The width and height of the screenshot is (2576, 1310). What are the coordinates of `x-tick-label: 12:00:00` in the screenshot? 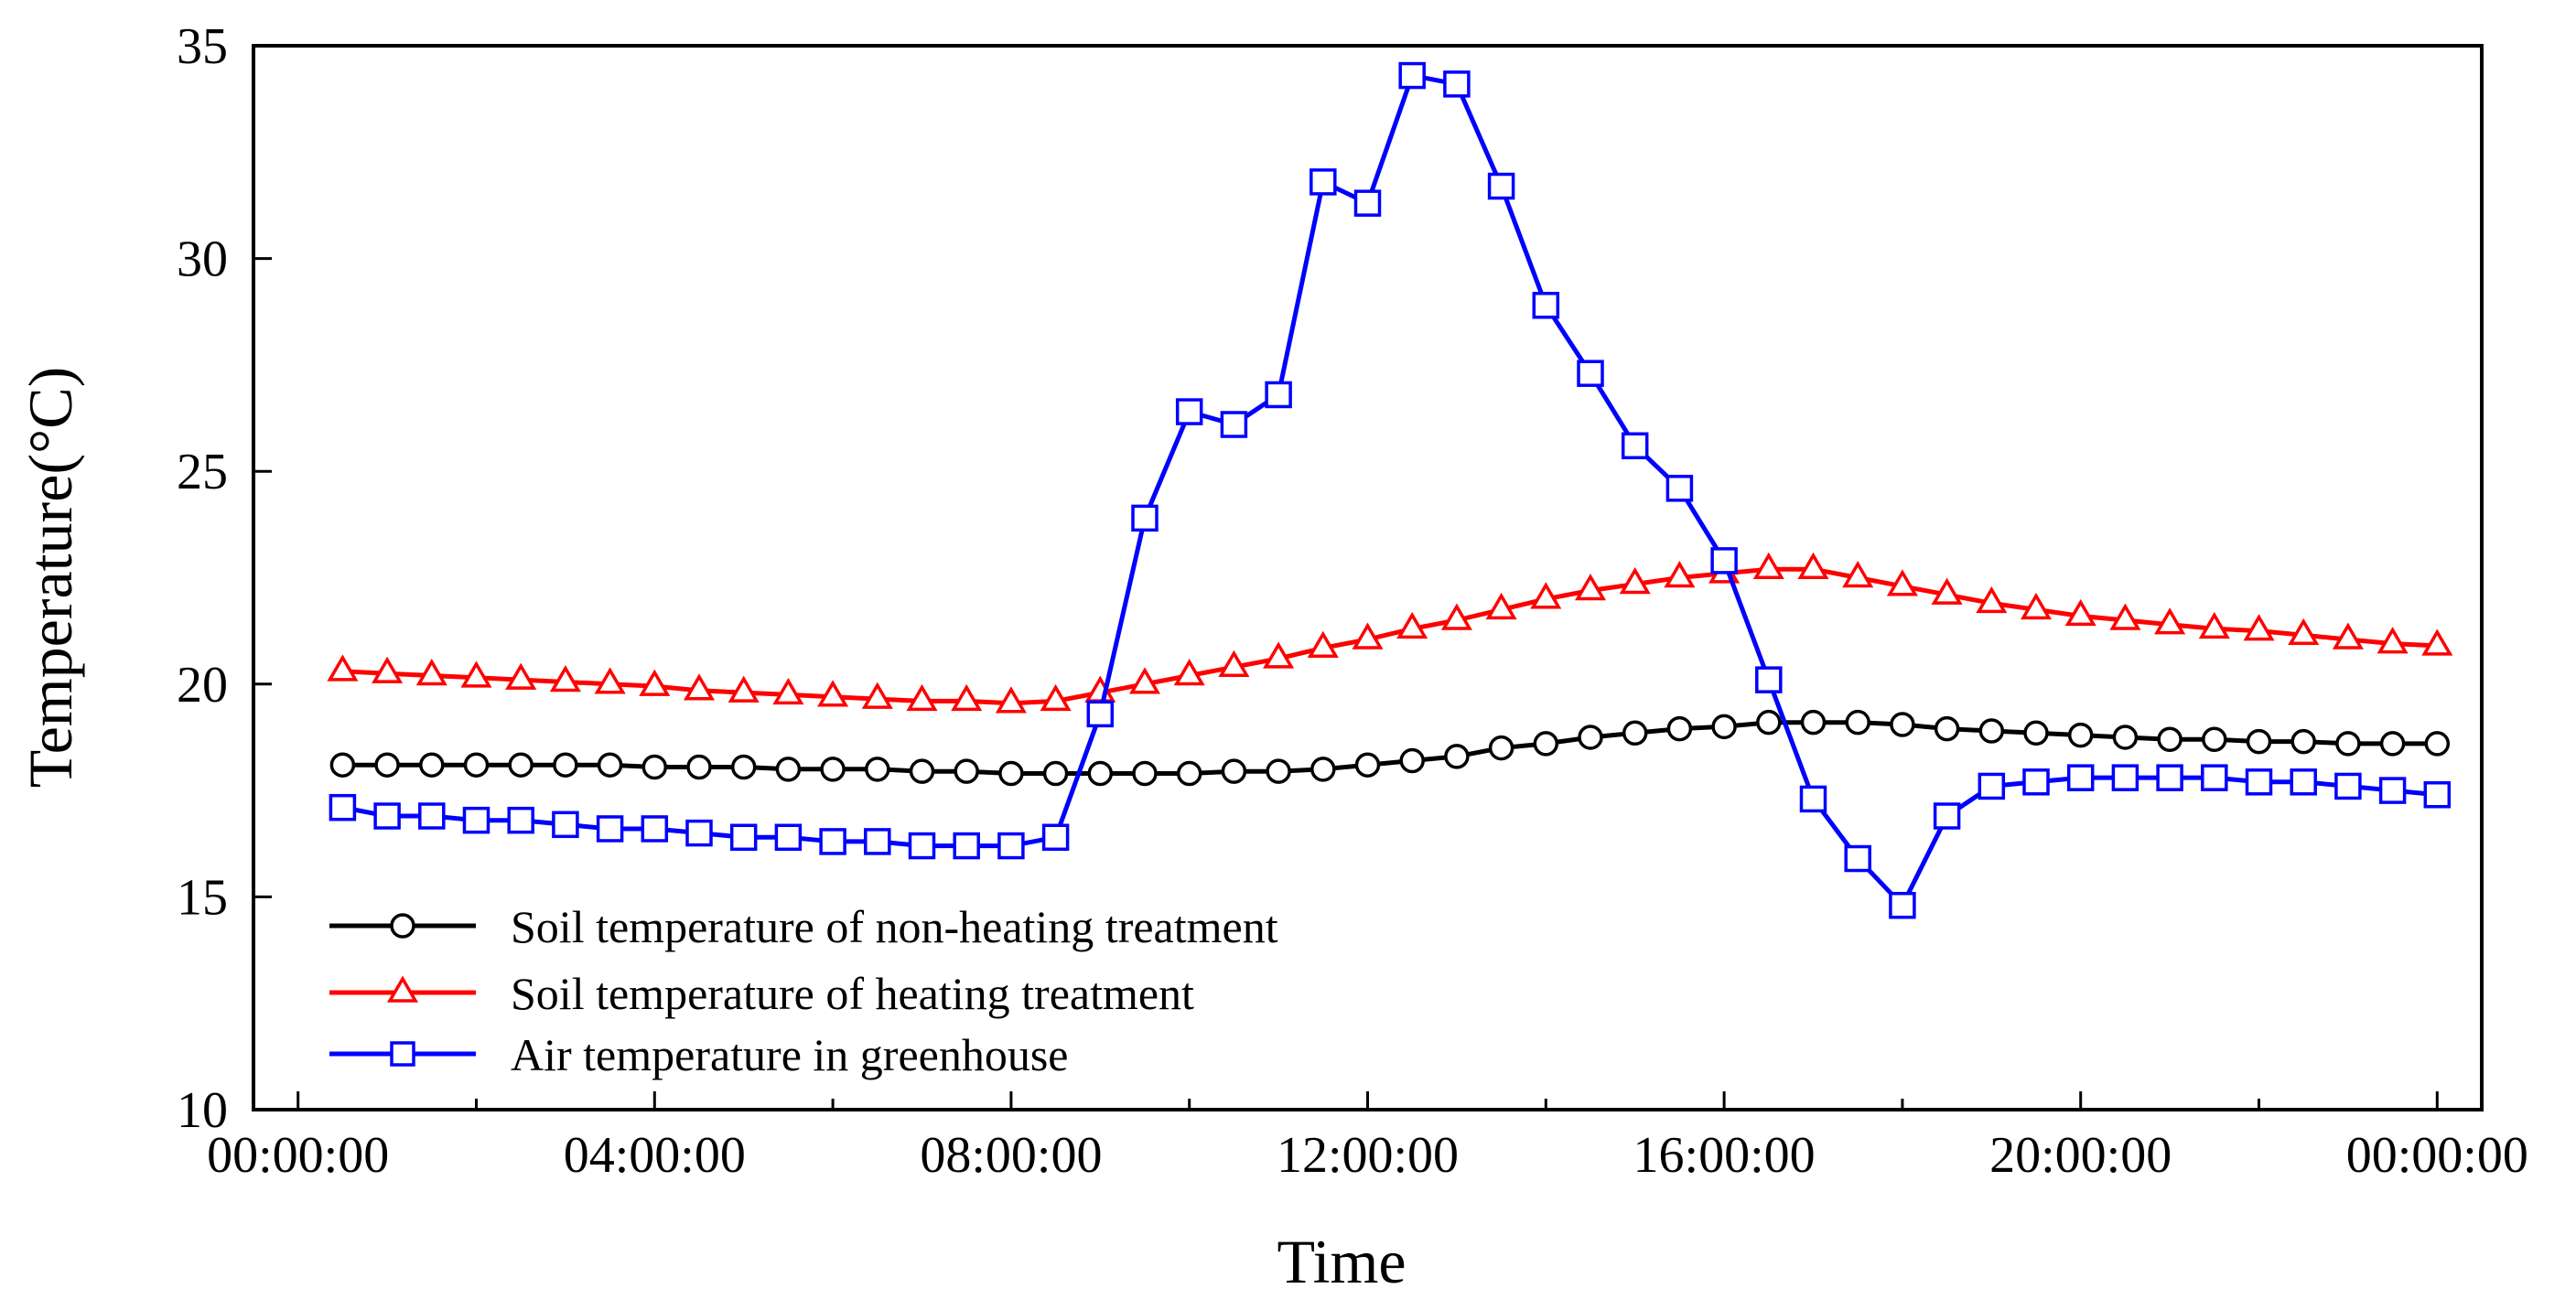 It's located at (1368, 1155).